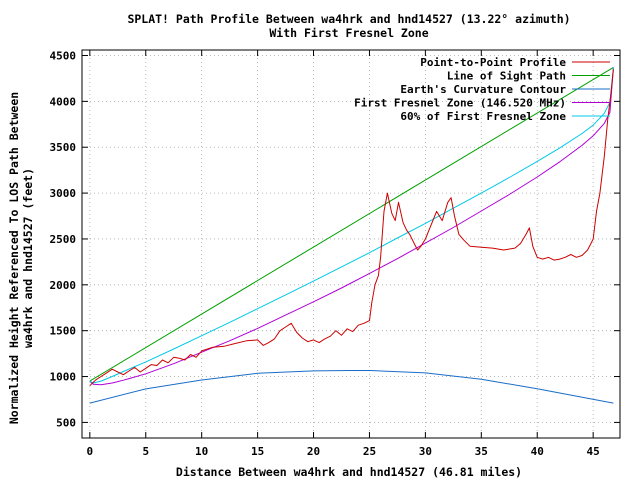 Image resolution: width=640 pixels, height=480 pixels. Describe the element at coordinates (63, 331) in the screenshot. I see `y-tick-label: 1500` at that location.